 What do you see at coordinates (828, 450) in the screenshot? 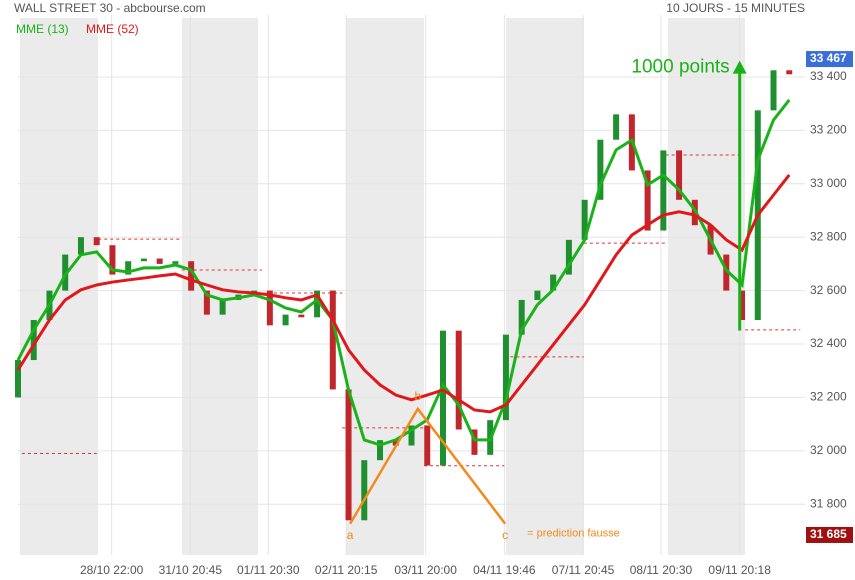
I see `y-tick-label: 32 000` at bounding box center [828, 450].